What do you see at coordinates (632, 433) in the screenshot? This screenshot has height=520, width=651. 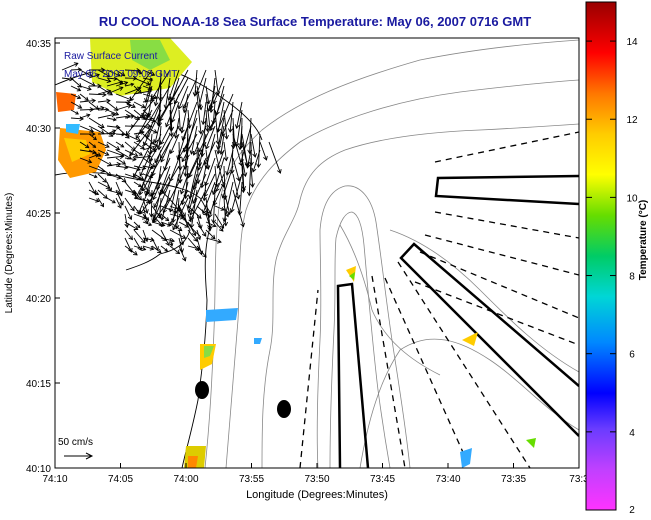 I see `colorbar-tick-label: 4` at bounding box center [632, 433].